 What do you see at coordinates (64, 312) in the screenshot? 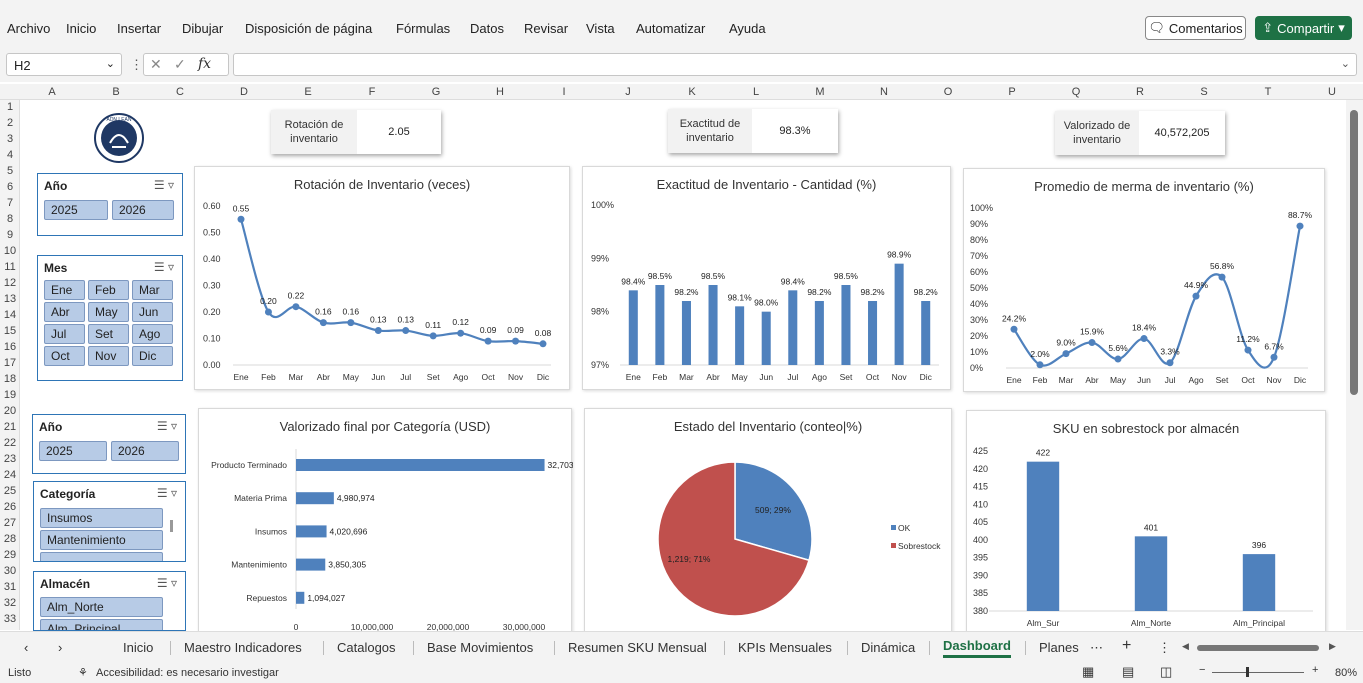
I see `slicer-item: Abr` at bounding box center [64, 312].